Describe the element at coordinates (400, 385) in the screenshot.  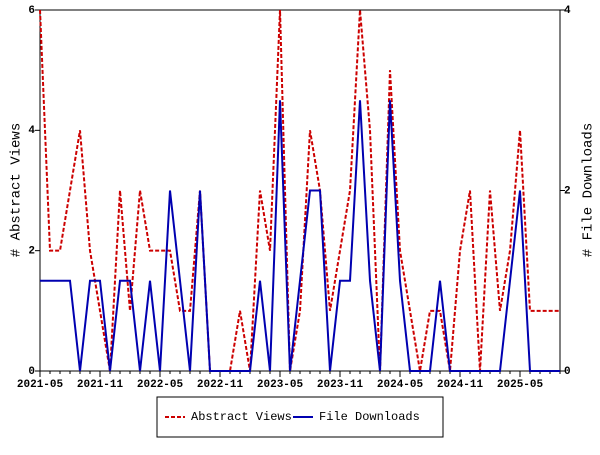
I see `x-tick-label: 2024-05` at that location.